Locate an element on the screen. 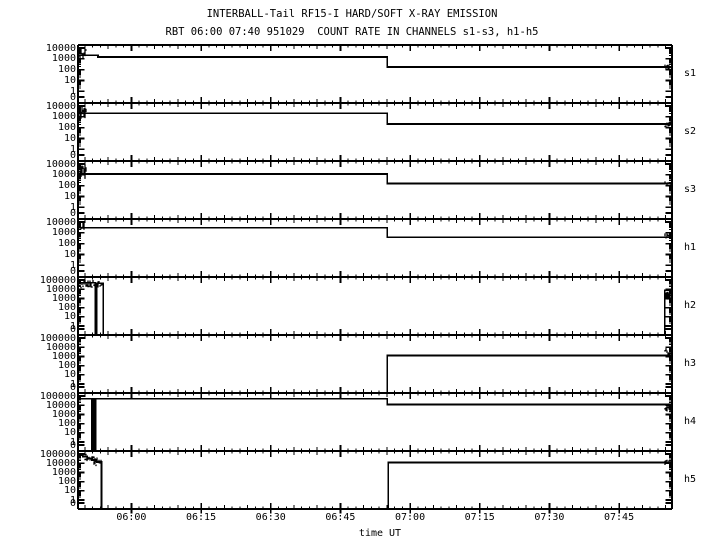  panel-h2 is located at coordinates (375, 307).